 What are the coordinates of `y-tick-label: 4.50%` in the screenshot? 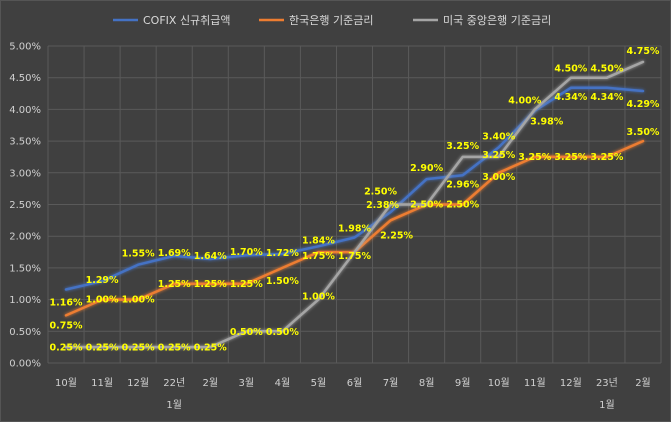 It's located at (25, 78).